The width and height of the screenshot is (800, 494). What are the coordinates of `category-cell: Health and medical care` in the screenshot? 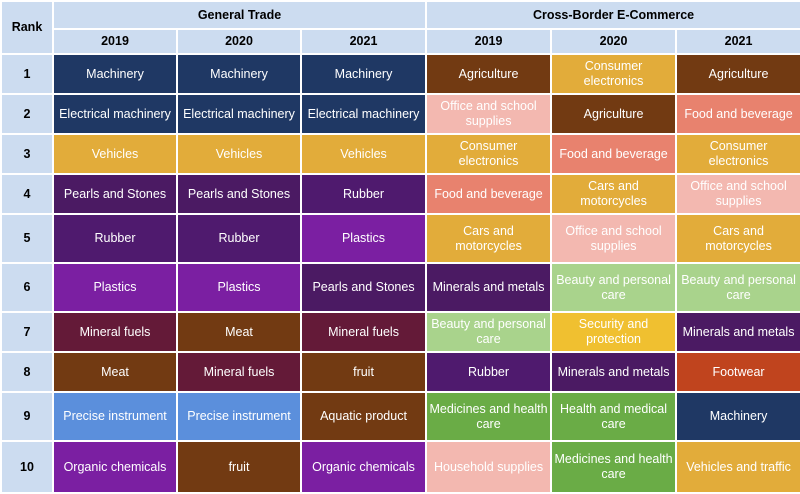 It's located at (614, 416).